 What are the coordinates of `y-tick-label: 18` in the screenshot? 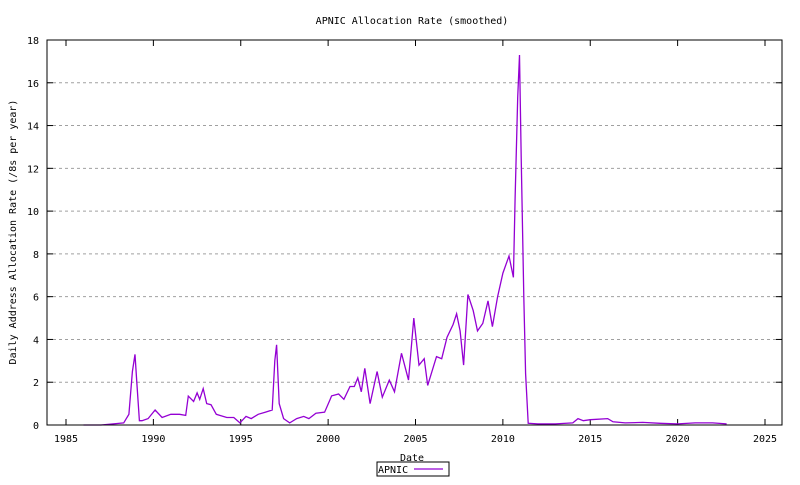 It's located at (33, 41).